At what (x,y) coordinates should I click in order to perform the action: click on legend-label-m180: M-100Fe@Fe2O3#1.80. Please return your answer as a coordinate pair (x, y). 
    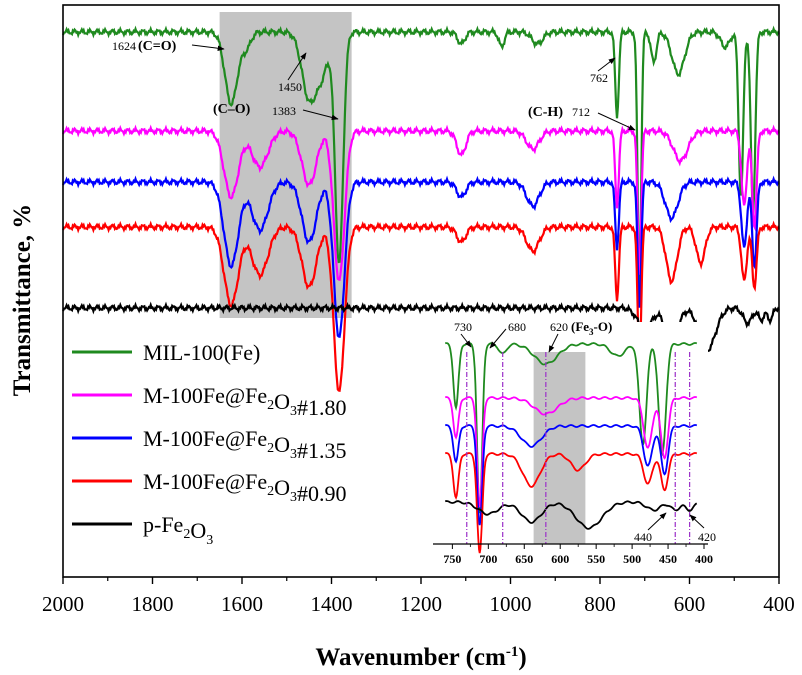
    Looking at the image, I should click on (245, 401).